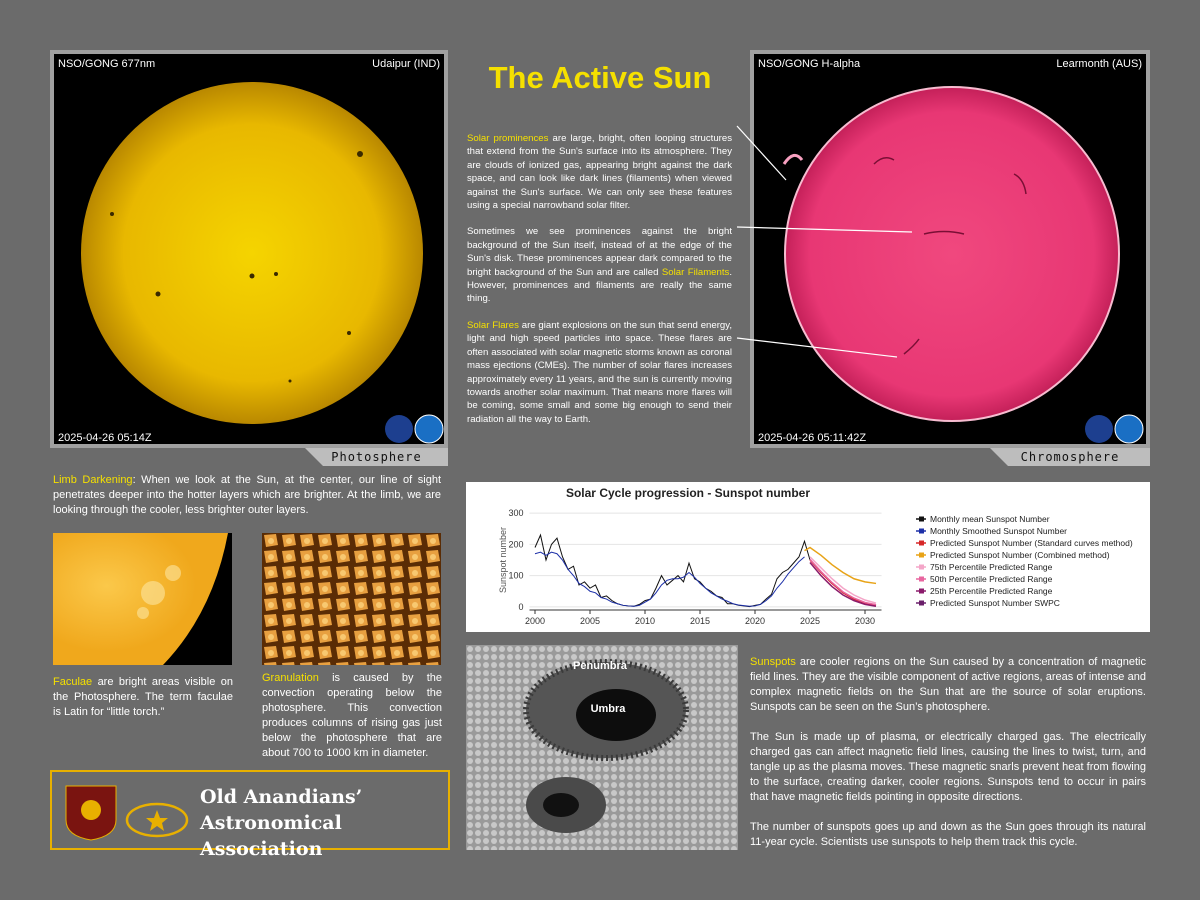  I want to click on filaments, so click(950, 256).